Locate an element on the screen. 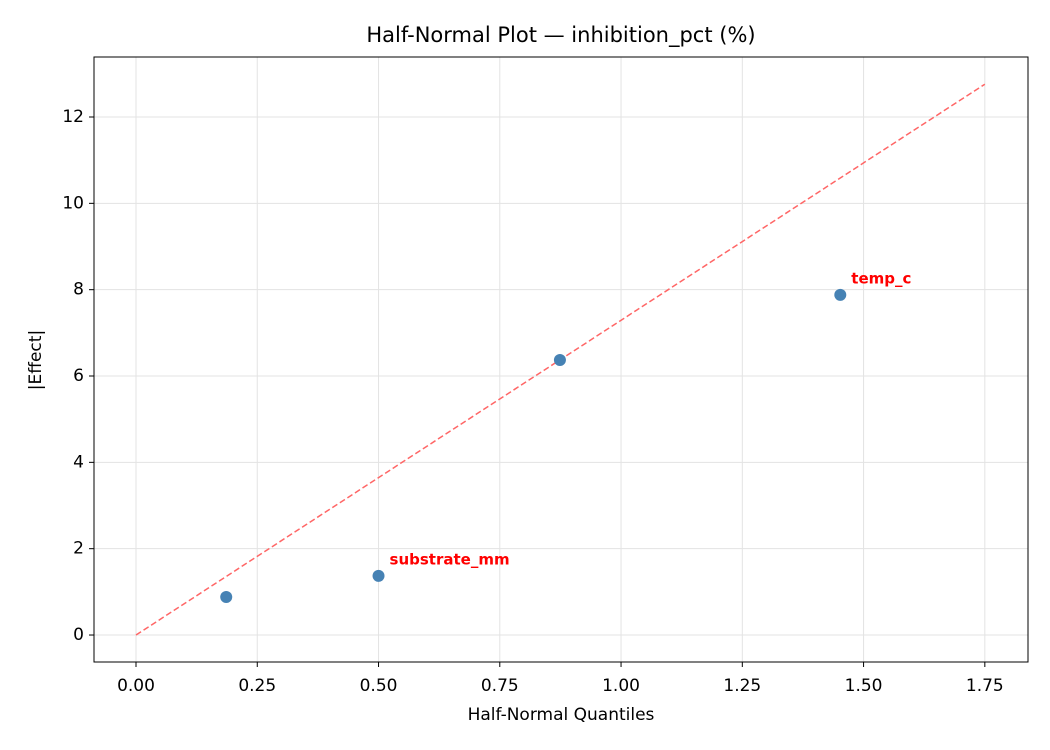 The height and width of the screenshot is (750, 1050). x-tick-label: 1.25 is located at coordinates (742, 686).